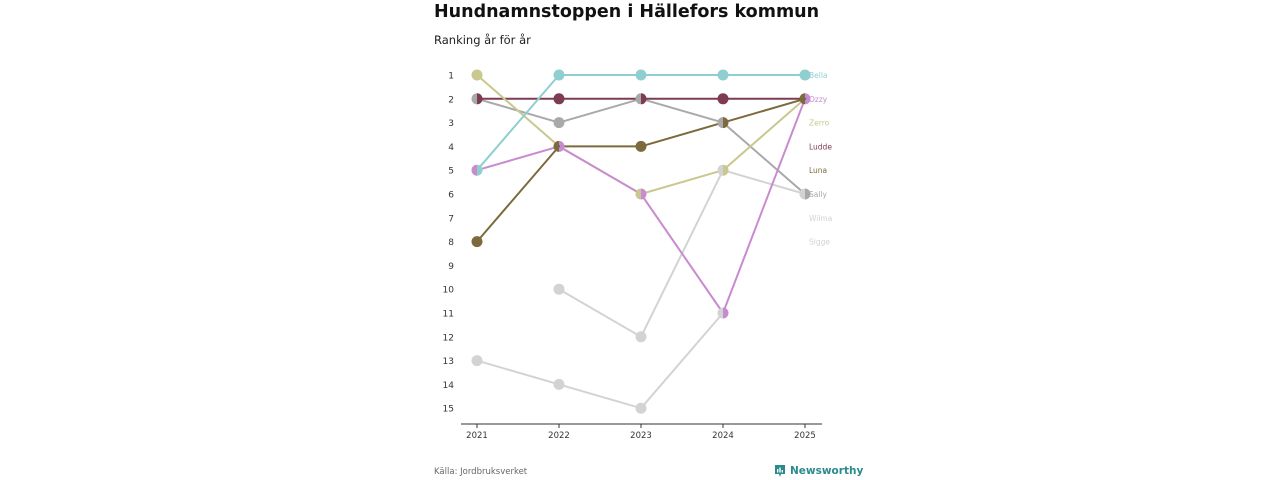  Describe the element at coordinates (482, 40) in the screenshot. I see `chart-subtitle: Ranking år för år` at that location.